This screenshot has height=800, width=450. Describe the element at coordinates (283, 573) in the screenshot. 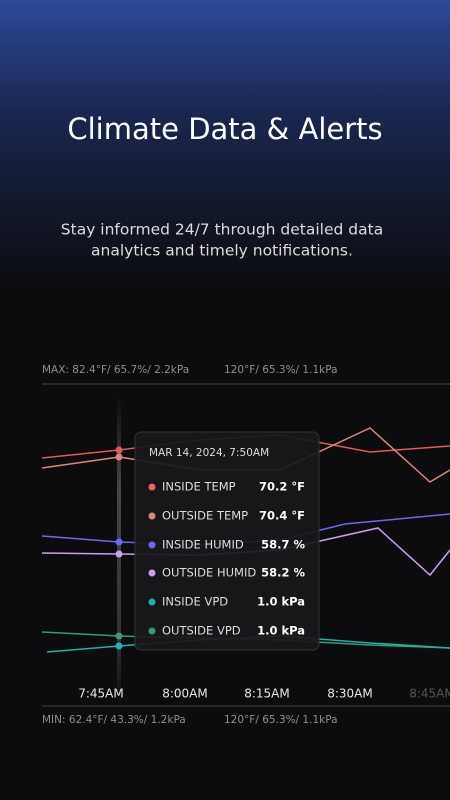

I see `row-value: 58.2 %` at that location.